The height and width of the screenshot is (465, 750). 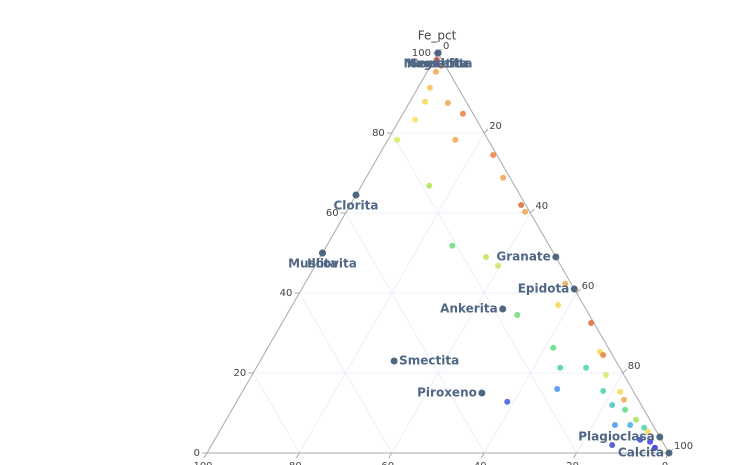 I want to click on b-tick-label: 0, so click(x=665, y=463).